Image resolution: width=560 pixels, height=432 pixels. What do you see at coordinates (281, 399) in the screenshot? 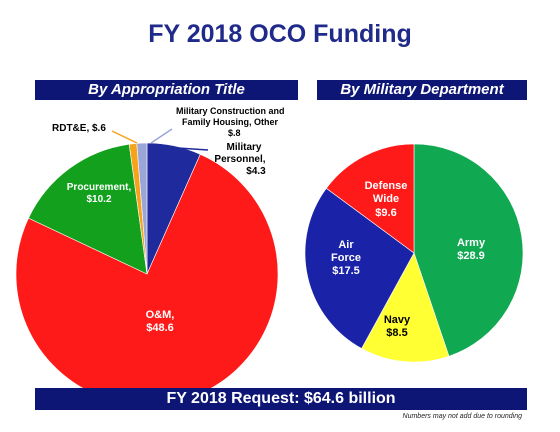
I see `total-request-bar: FY 2018 Request: $64.6 billion` at bounding box center [281, 399].